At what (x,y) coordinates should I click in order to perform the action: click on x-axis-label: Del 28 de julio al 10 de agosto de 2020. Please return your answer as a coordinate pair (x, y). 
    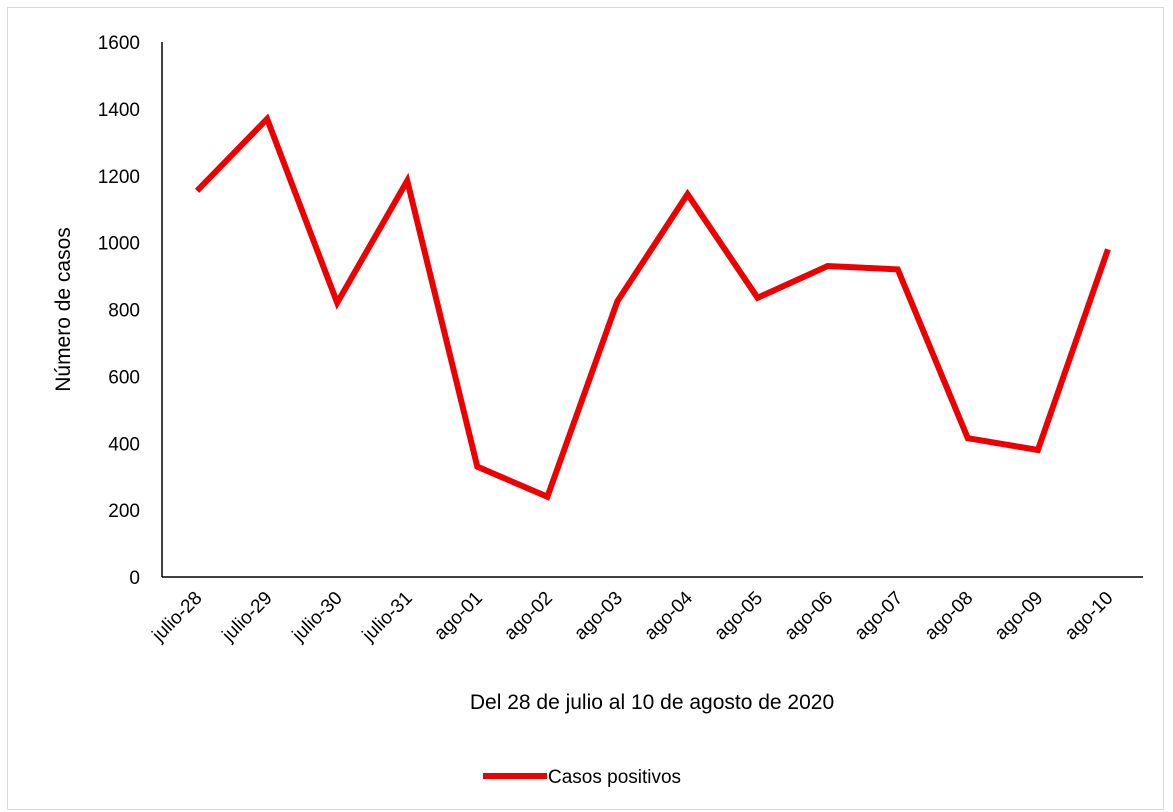
    Looking at the image, I should click on (652, 702).